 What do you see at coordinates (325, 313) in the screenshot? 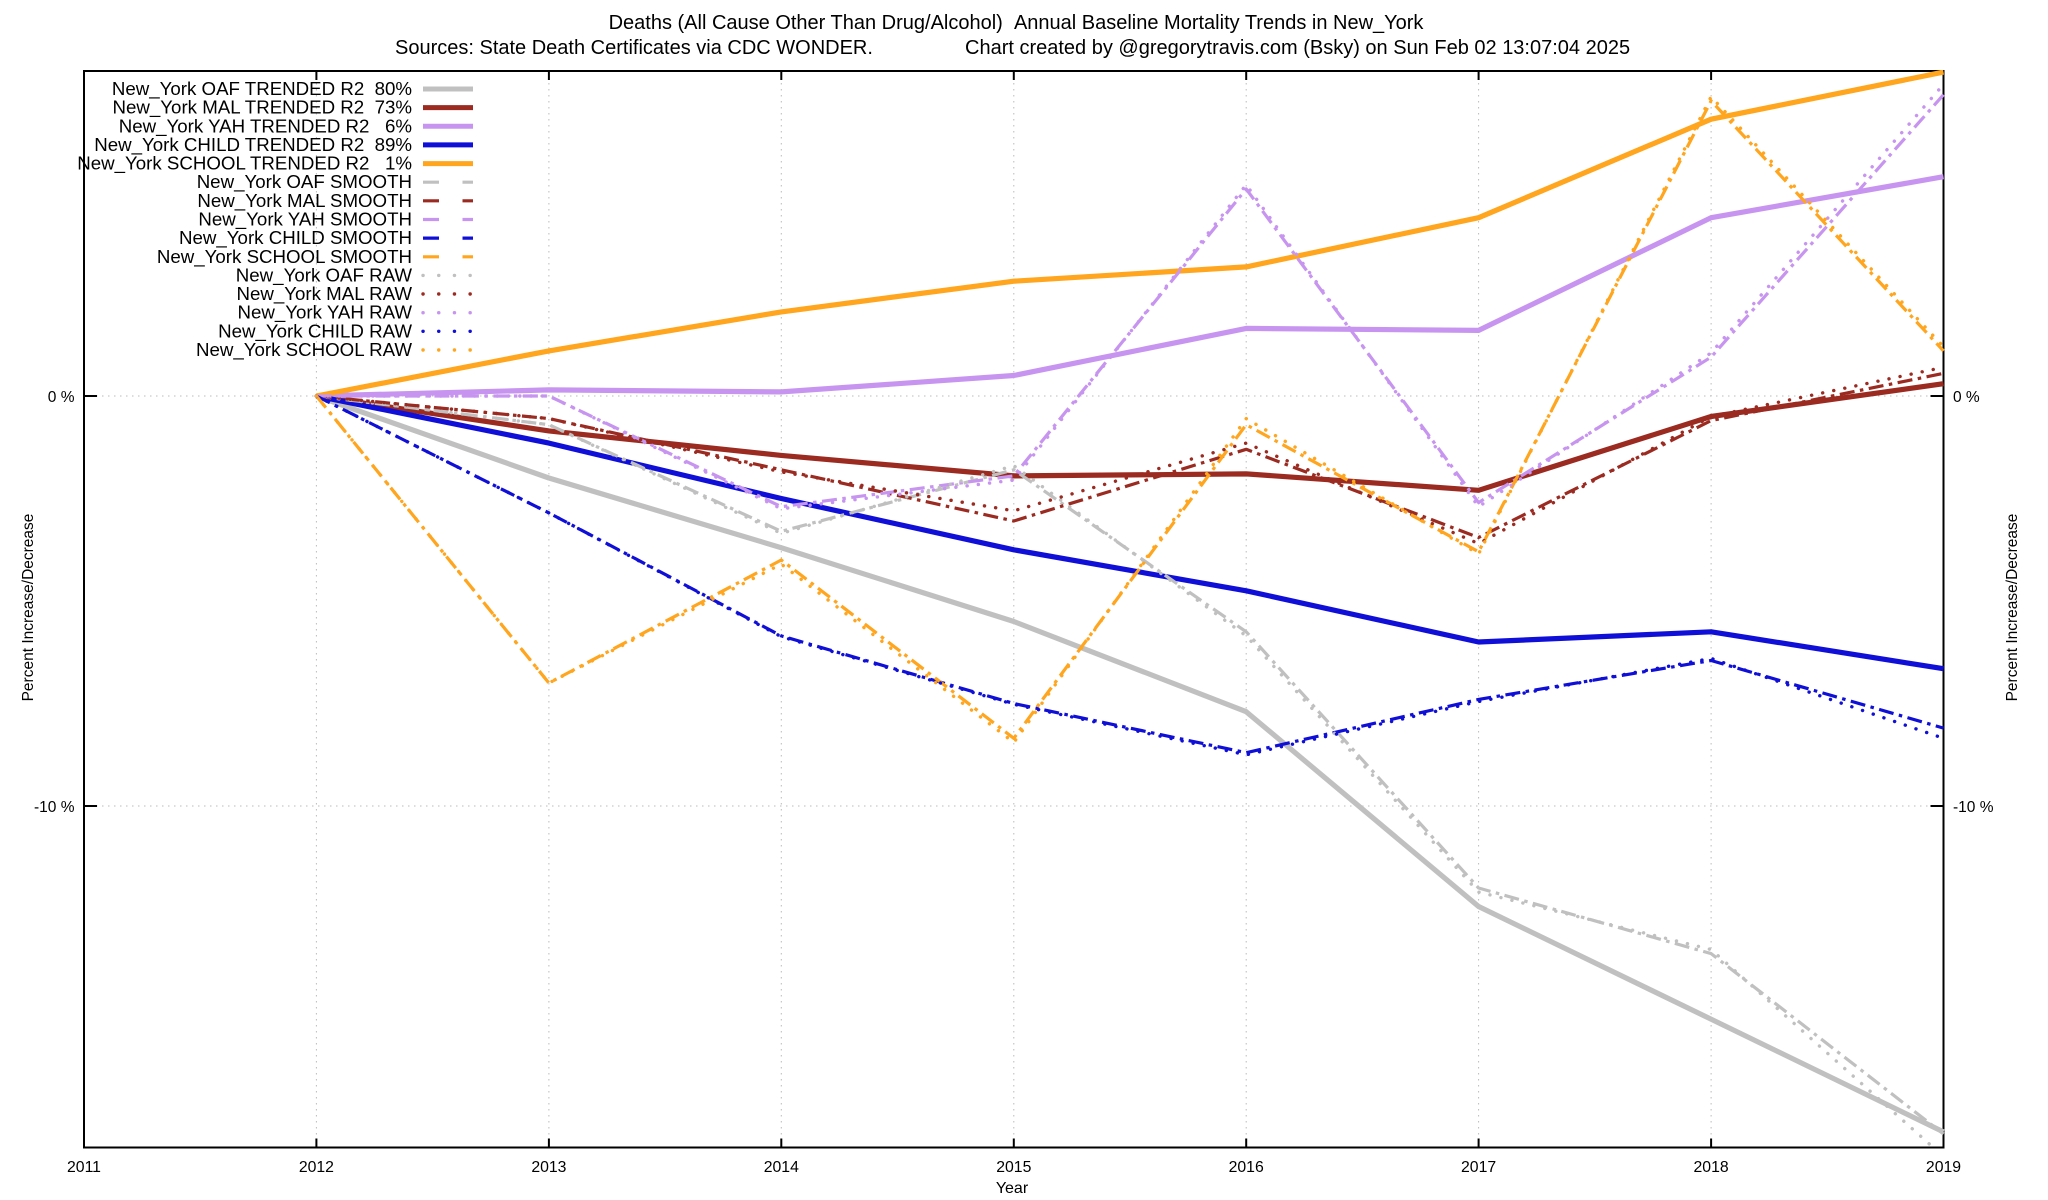
I see `svg-text: New_York YAH RAW` at bounding box center [325, 313].